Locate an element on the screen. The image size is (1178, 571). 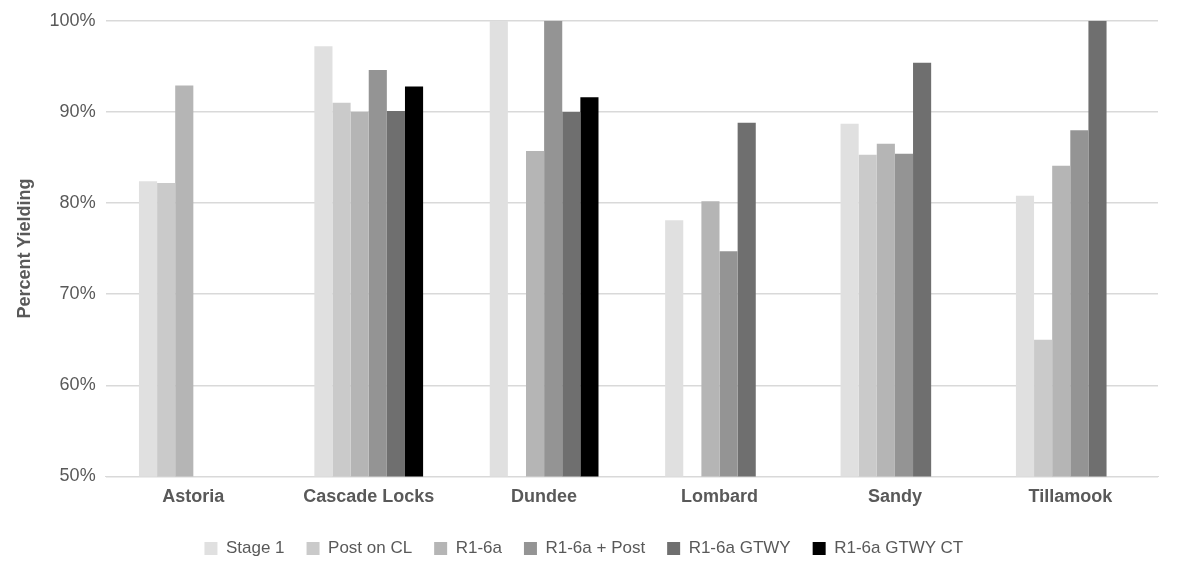
x-tick-label: Cascade Locks is located at coordinates (369, 496).